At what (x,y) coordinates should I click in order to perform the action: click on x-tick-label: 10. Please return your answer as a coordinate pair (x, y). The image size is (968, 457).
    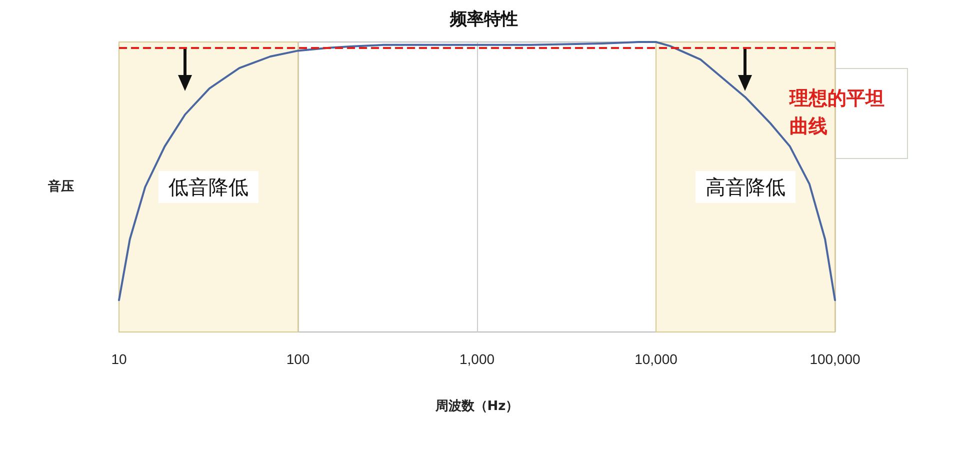
    Looking at the image, I should click on (119, 359).